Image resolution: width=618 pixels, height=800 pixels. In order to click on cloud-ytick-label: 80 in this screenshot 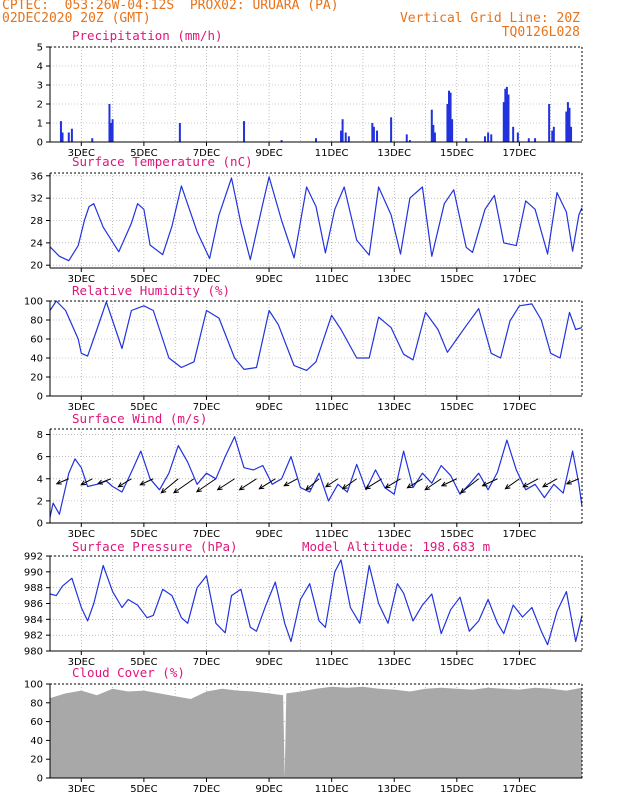, I will do `click(36, 703)`.